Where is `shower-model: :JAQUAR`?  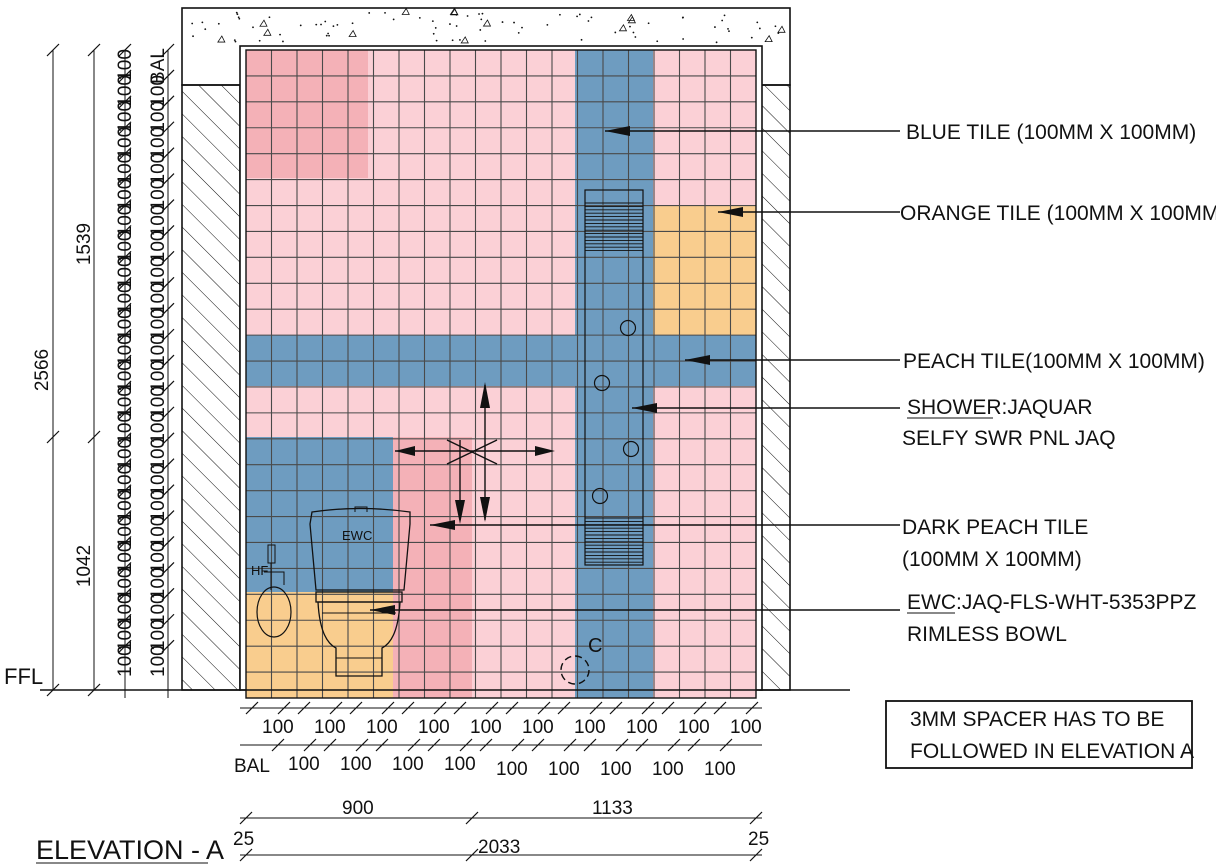
shower-model: :JAQUAR is located at coordinates (1047, 407).